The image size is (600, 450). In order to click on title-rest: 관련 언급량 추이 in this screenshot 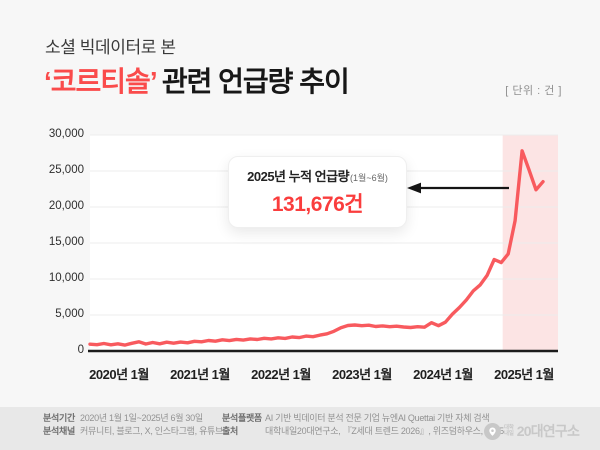, I will do `click(252, 81)`.